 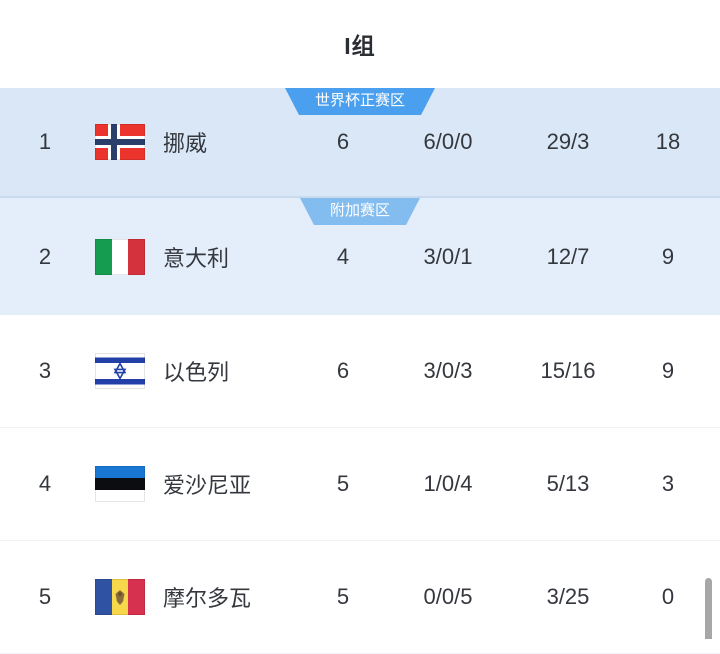 What do you see at coordinates (196, 258) in the screenshot?
I see `team-name: 意大利` at bounding box center [196, 258].